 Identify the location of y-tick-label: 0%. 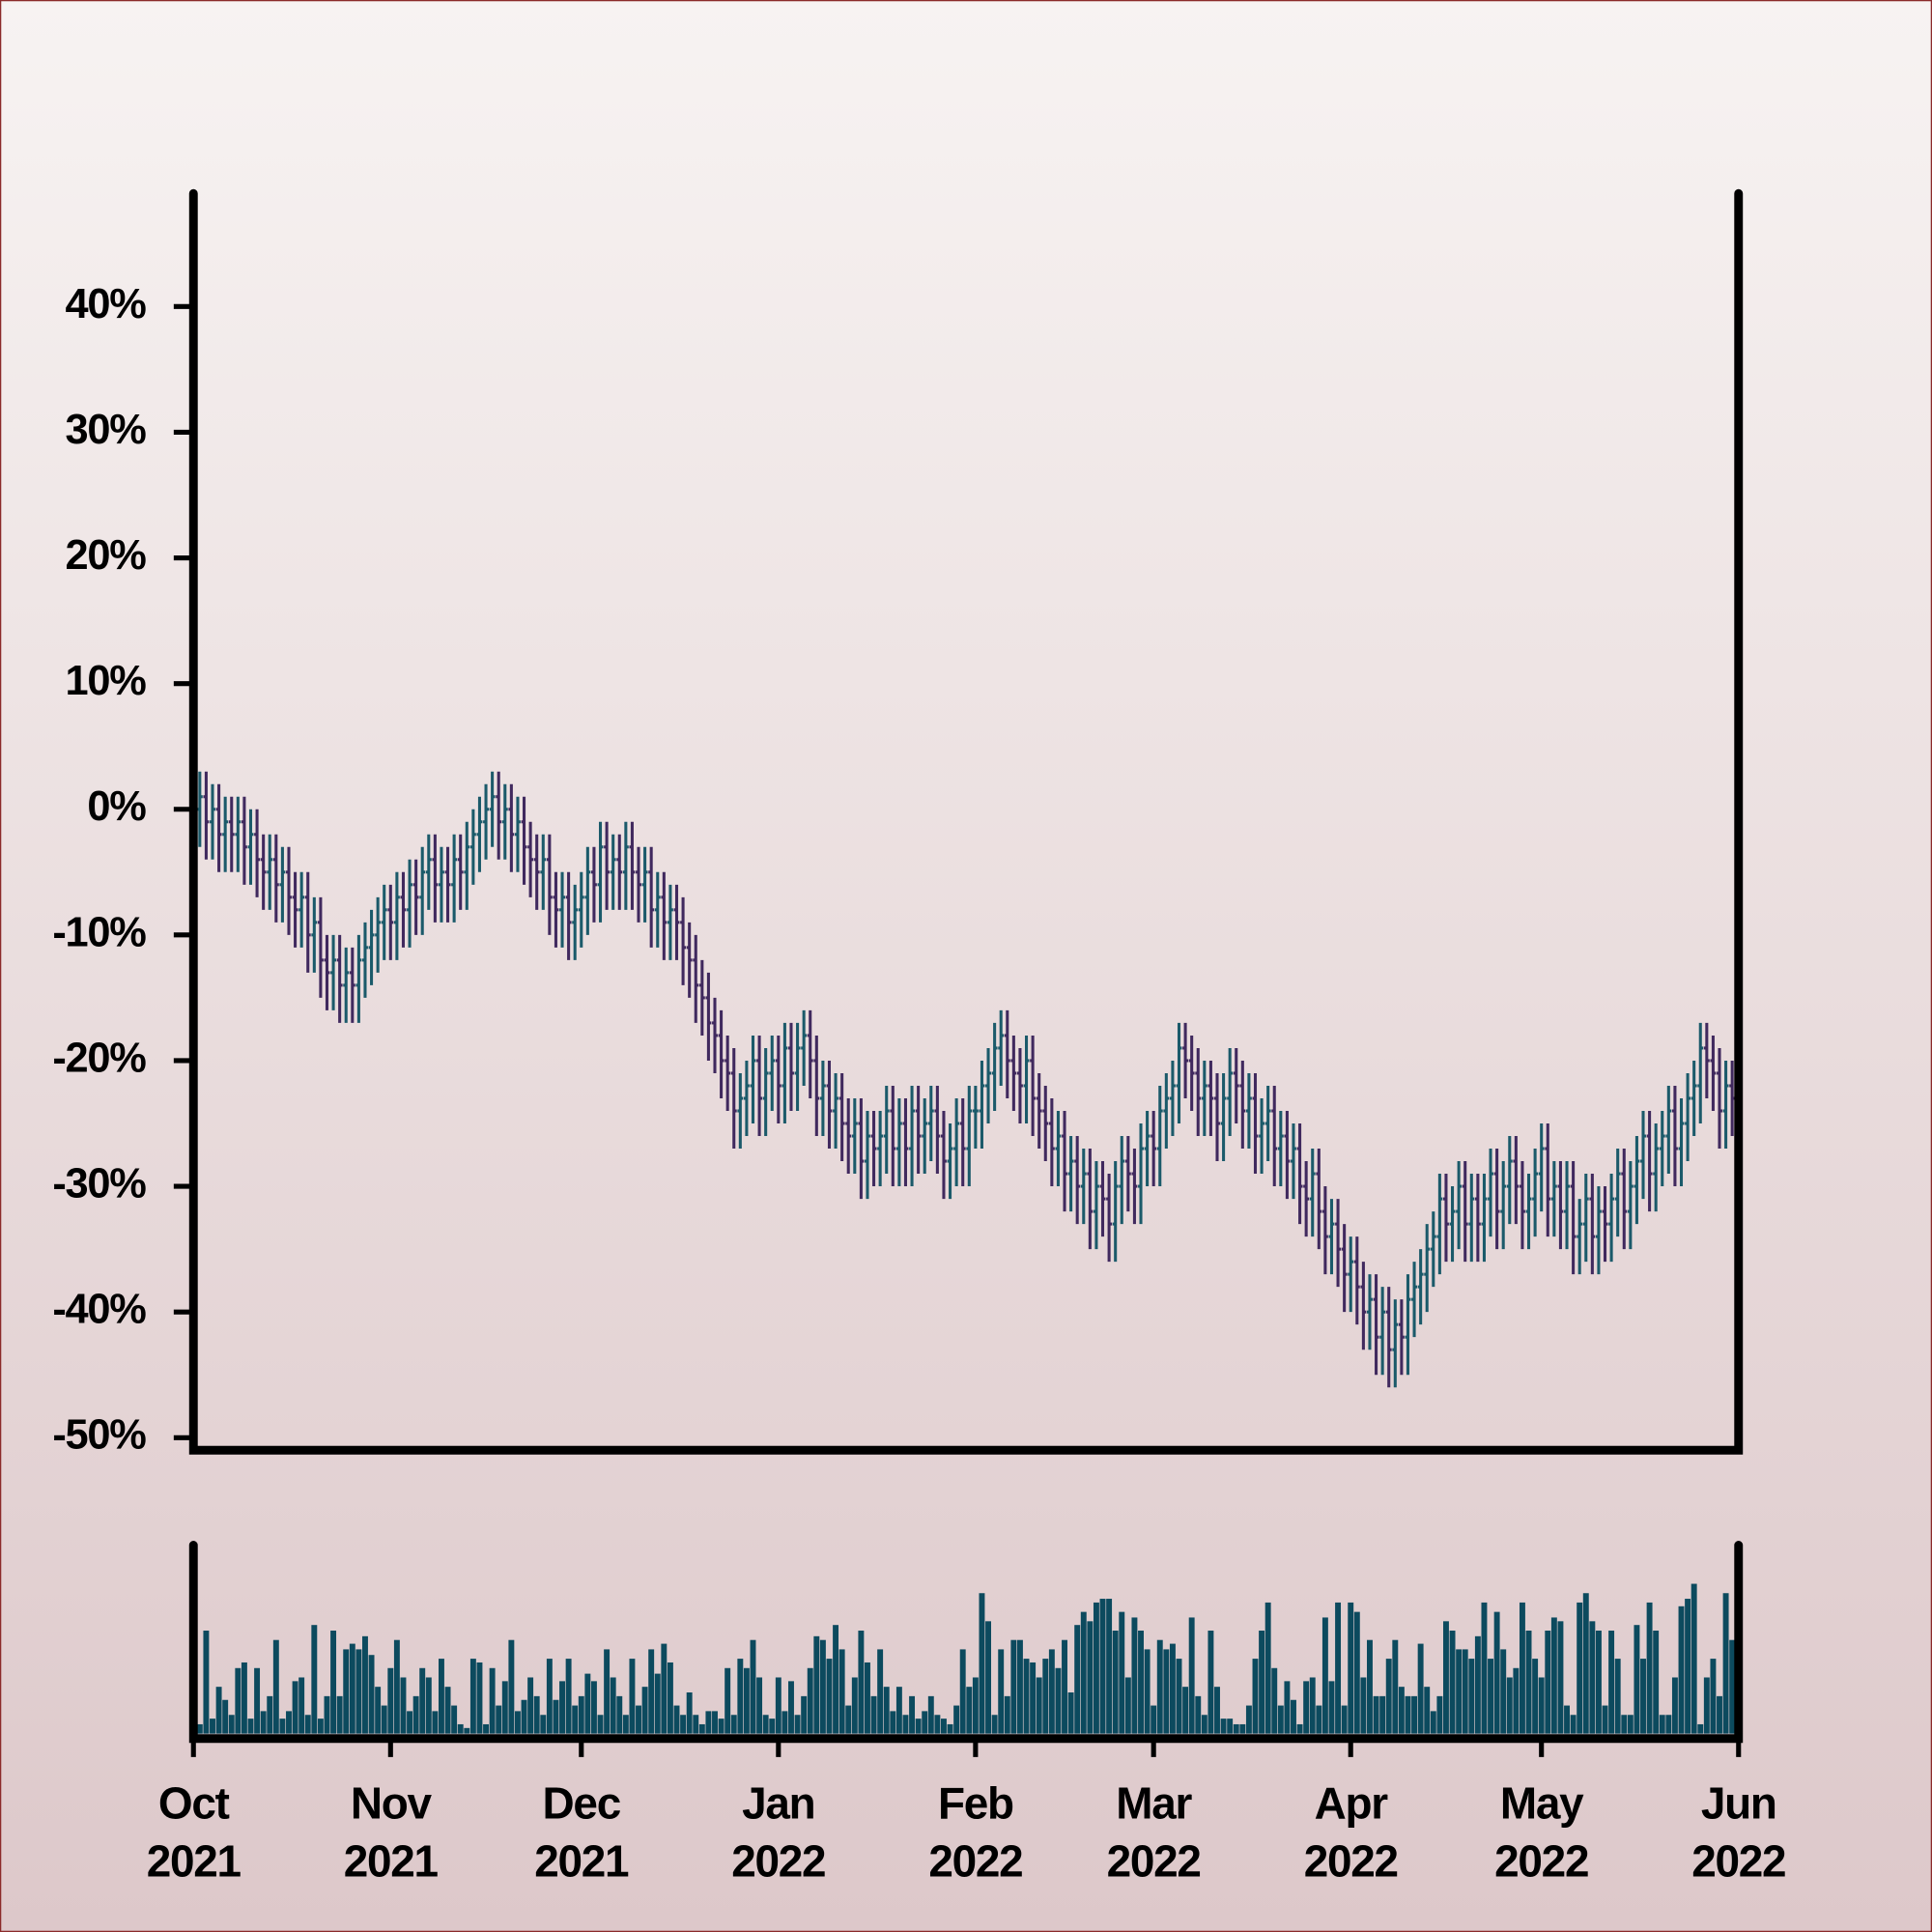
(116, 806).